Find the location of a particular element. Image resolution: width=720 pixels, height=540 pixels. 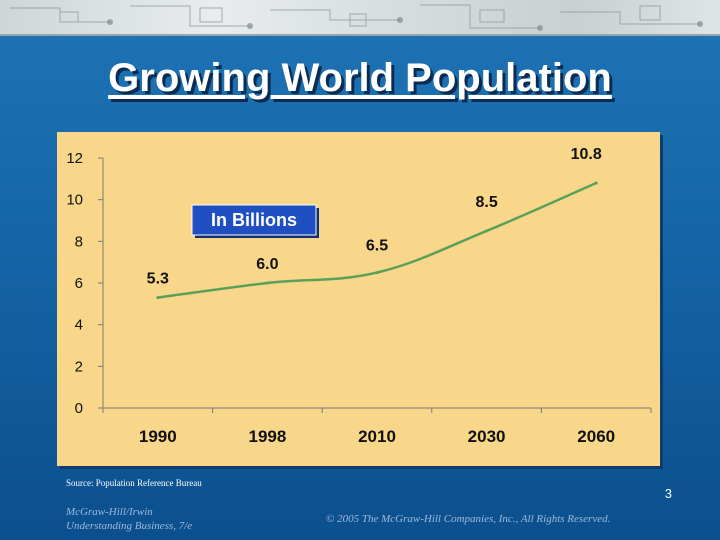

page-number: 3 is located at coordinates (668, 493).